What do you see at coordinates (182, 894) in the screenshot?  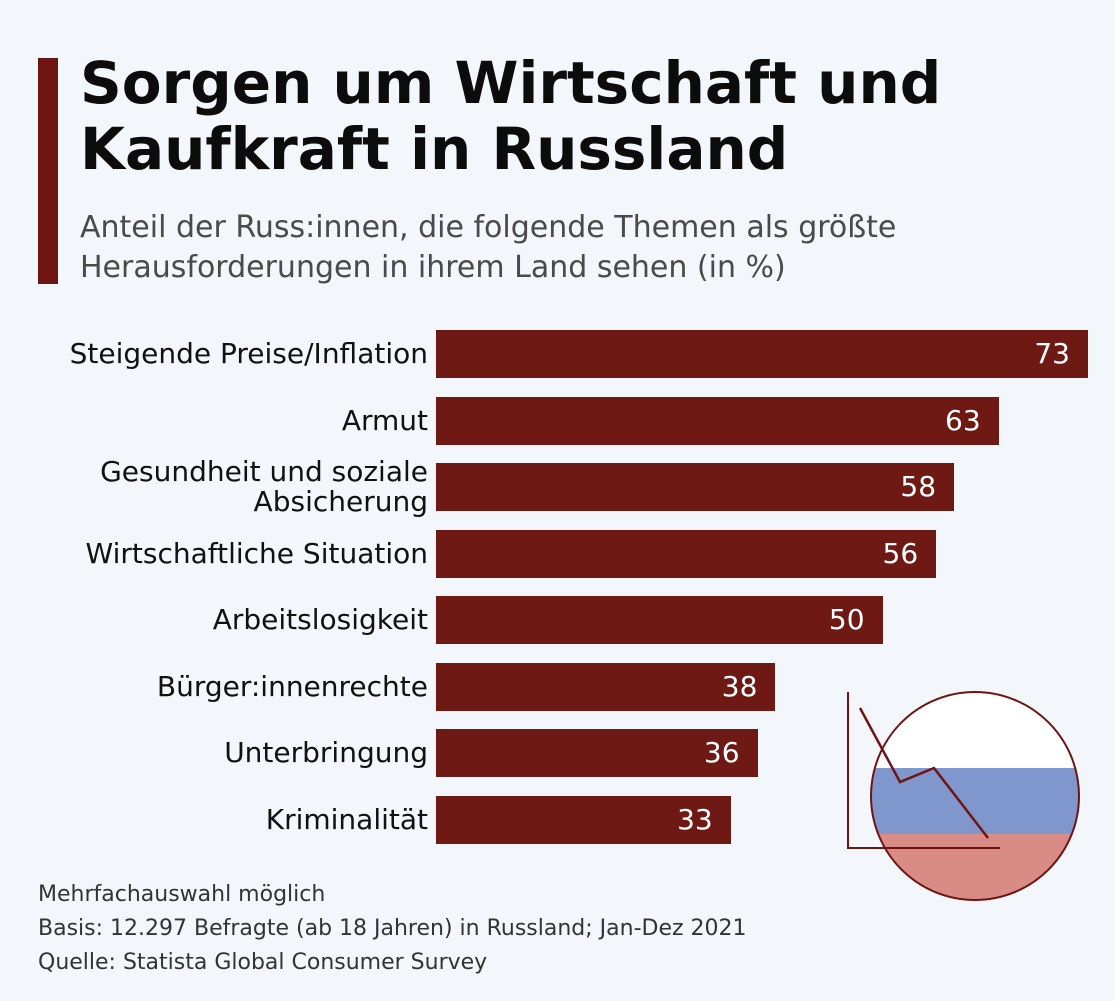 I see `footnote-note: Mehrfachauswahl möglich` at bounding box center [182, 894].